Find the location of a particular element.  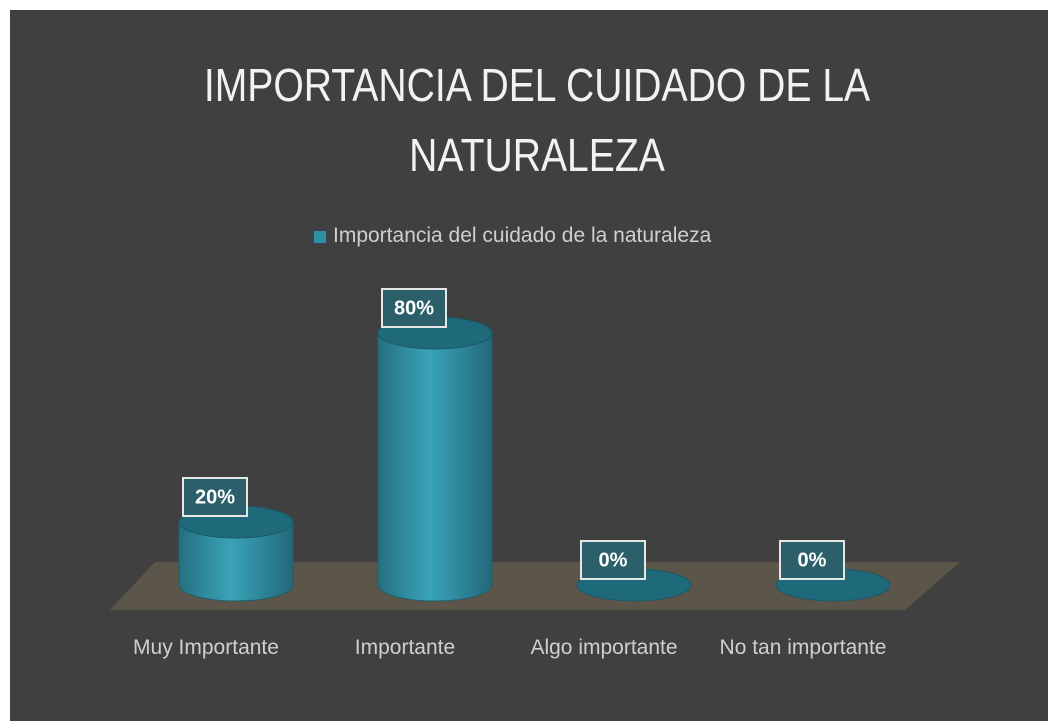

x-tick-label: Muy Importante is located at coordinates (206, 647).